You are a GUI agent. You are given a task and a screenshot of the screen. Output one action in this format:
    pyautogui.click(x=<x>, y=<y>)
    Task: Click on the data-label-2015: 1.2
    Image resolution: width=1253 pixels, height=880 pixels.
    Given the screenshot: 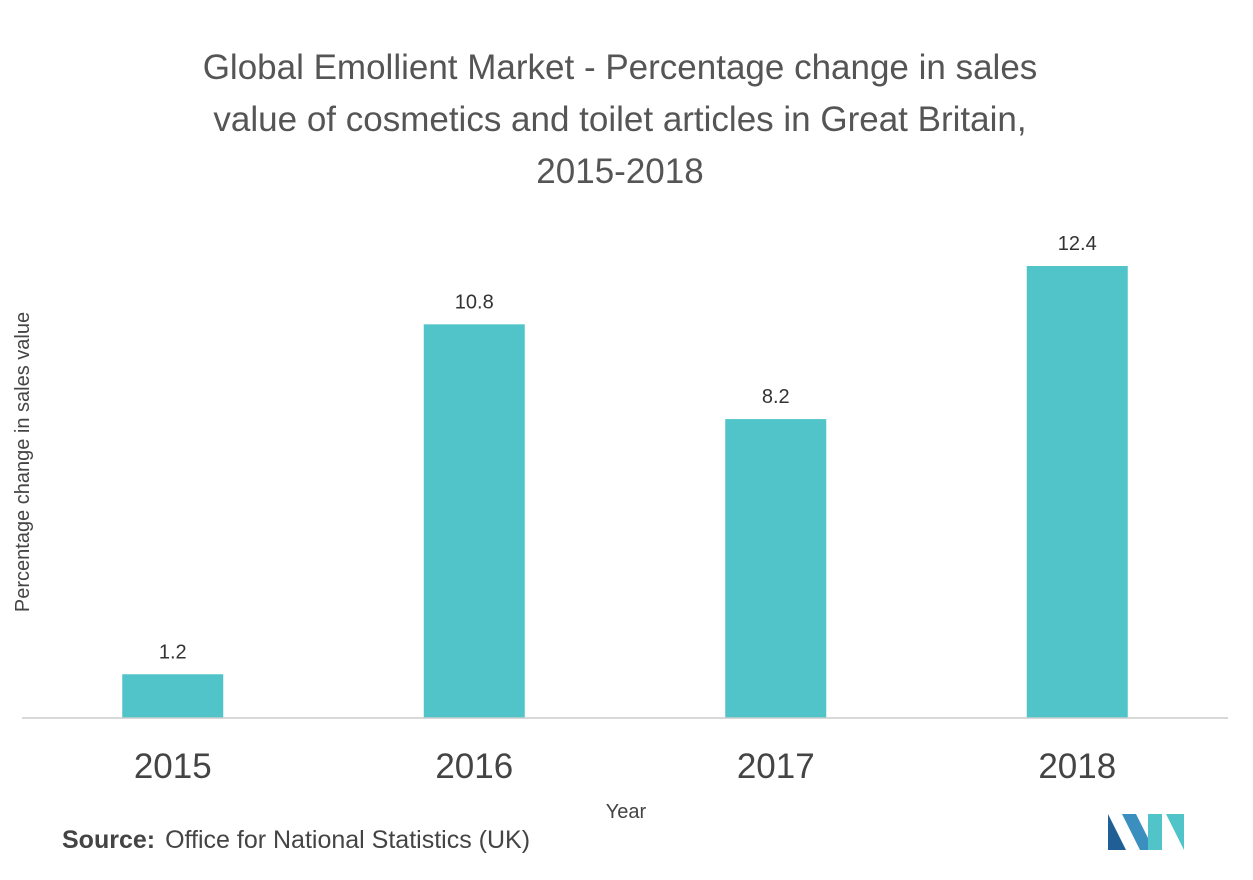 What is the action you would take?
    pyautogui.click(x=173, y=652)
    